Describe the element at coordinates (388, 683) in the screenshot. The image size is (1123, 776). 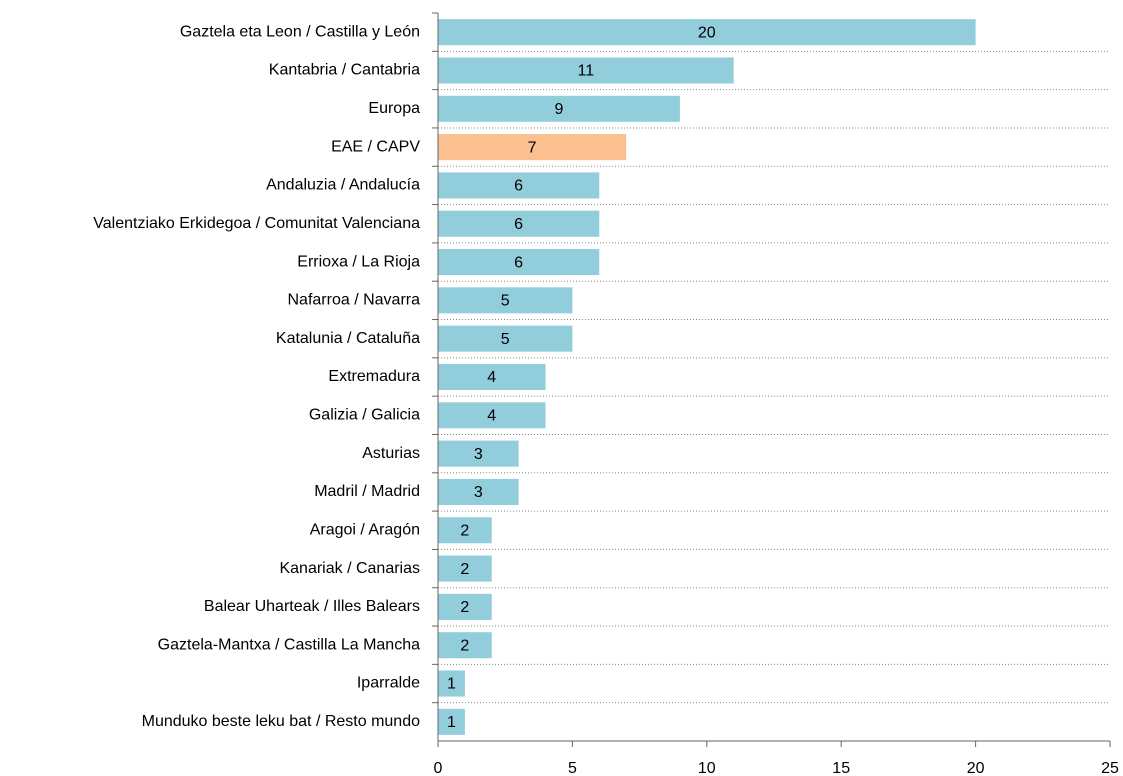
I see `y-tick-label: Iparralde` at that location.